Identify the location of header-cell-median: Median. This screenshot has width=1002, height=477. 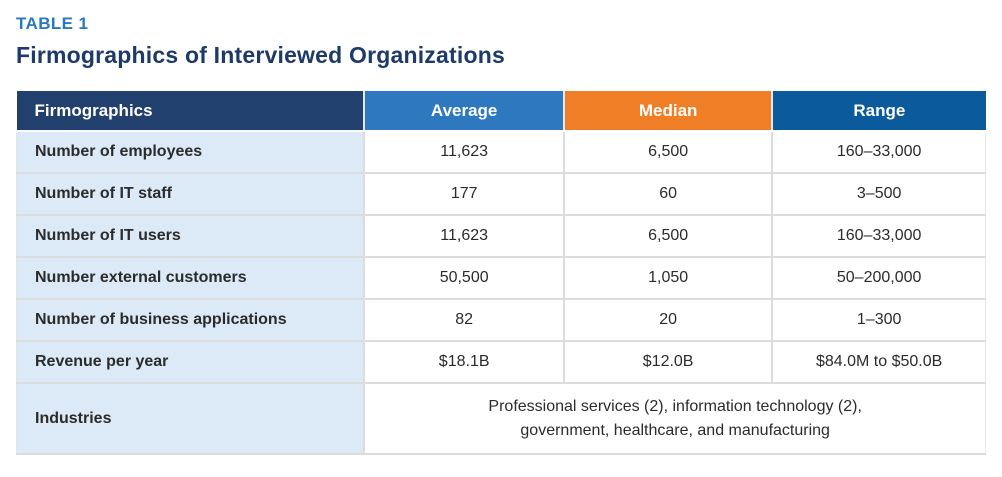
(667, 111).